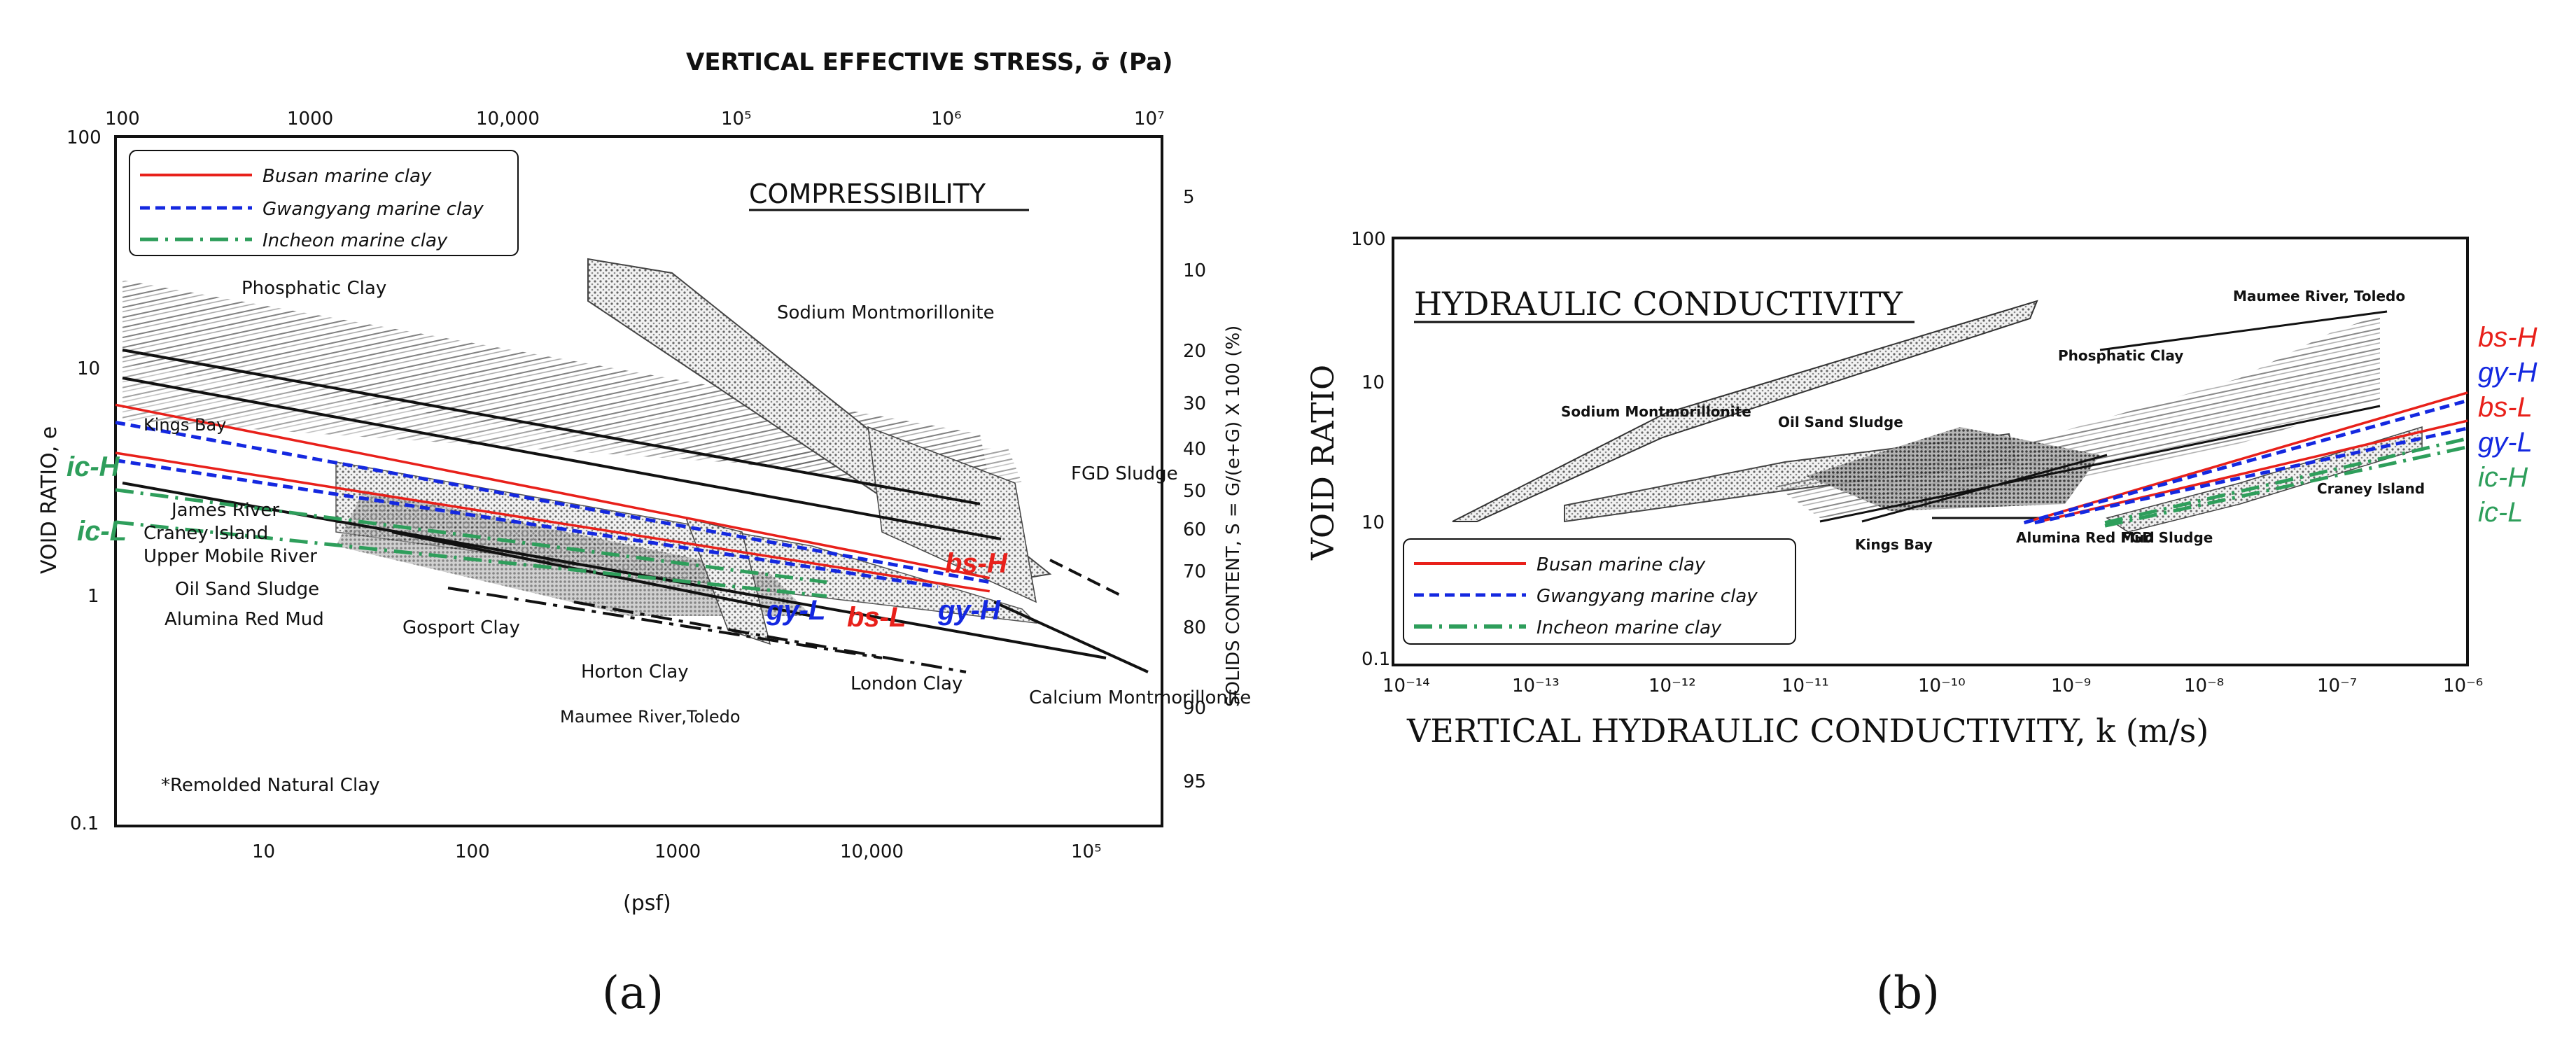  I want to click on a-literature-bands, so click(587, 451).